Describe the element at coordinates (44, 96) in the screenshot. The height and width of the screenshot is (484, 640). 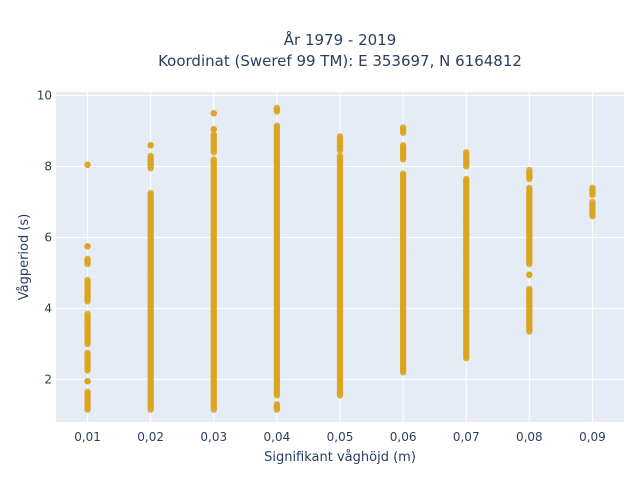
I see `y-tick-label: 10` at that location.